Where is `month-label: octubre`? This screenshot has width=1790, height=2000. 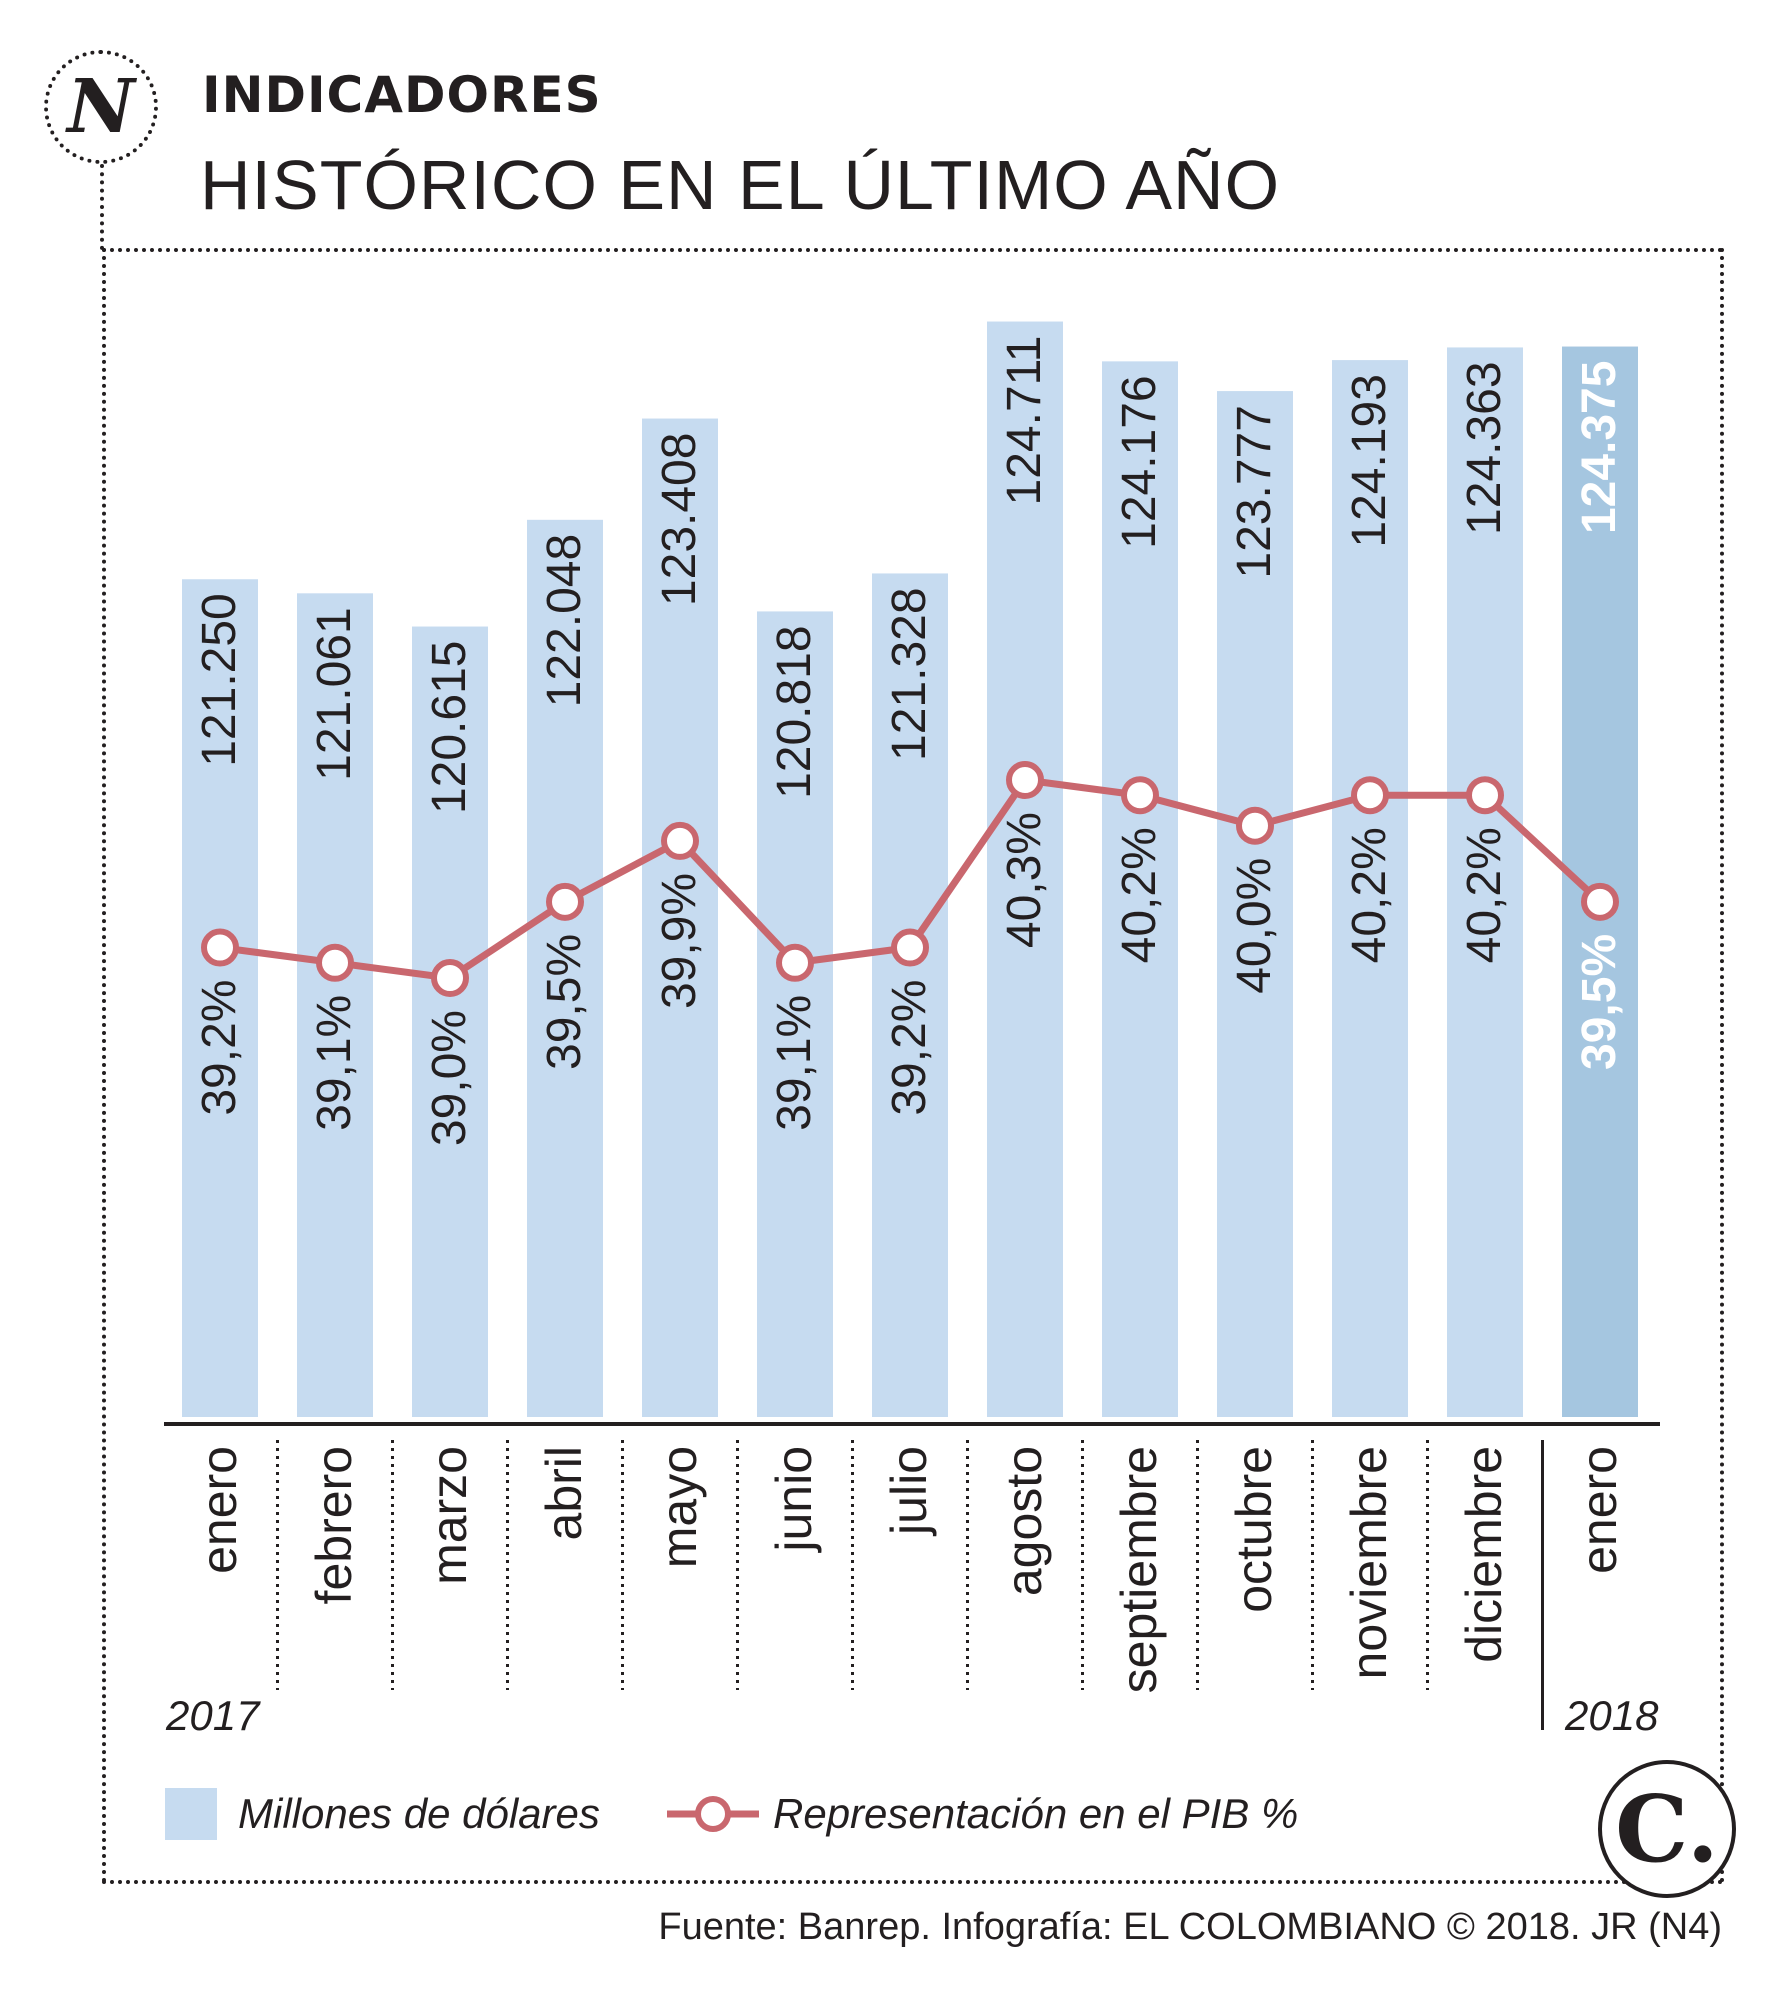
month-label: octubre is located at coordinates (1254, 1529).